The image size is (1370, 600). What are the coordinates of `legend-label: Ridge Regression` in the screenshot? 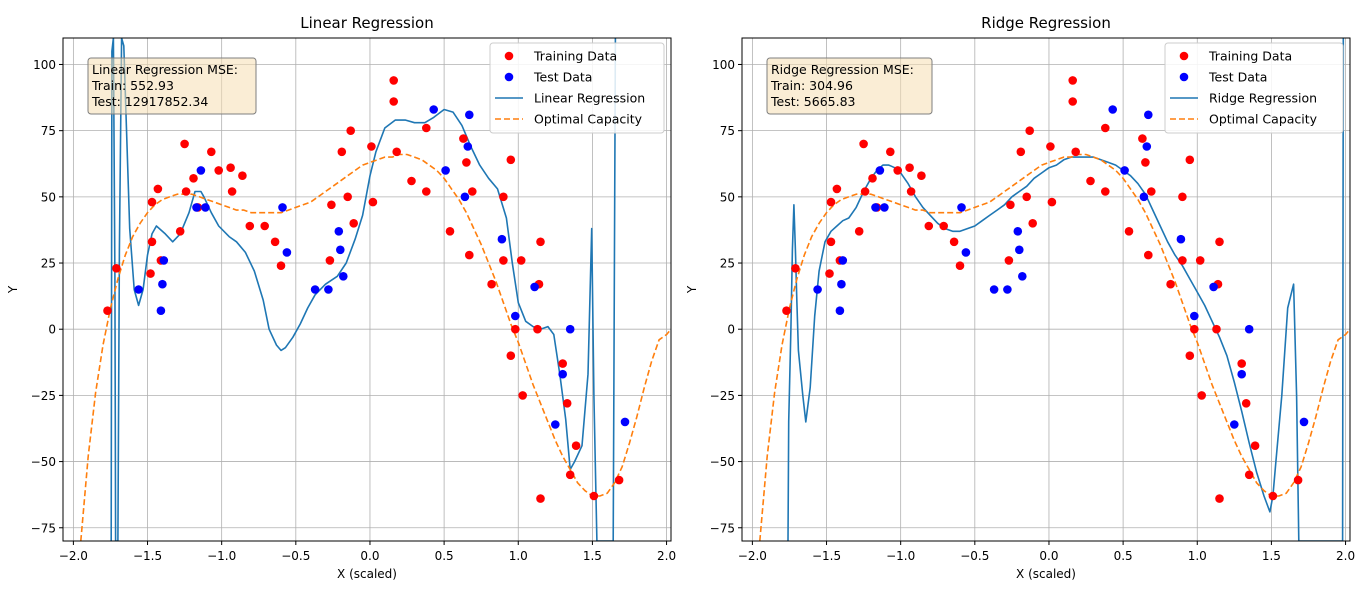 It's located at (1263, 98).